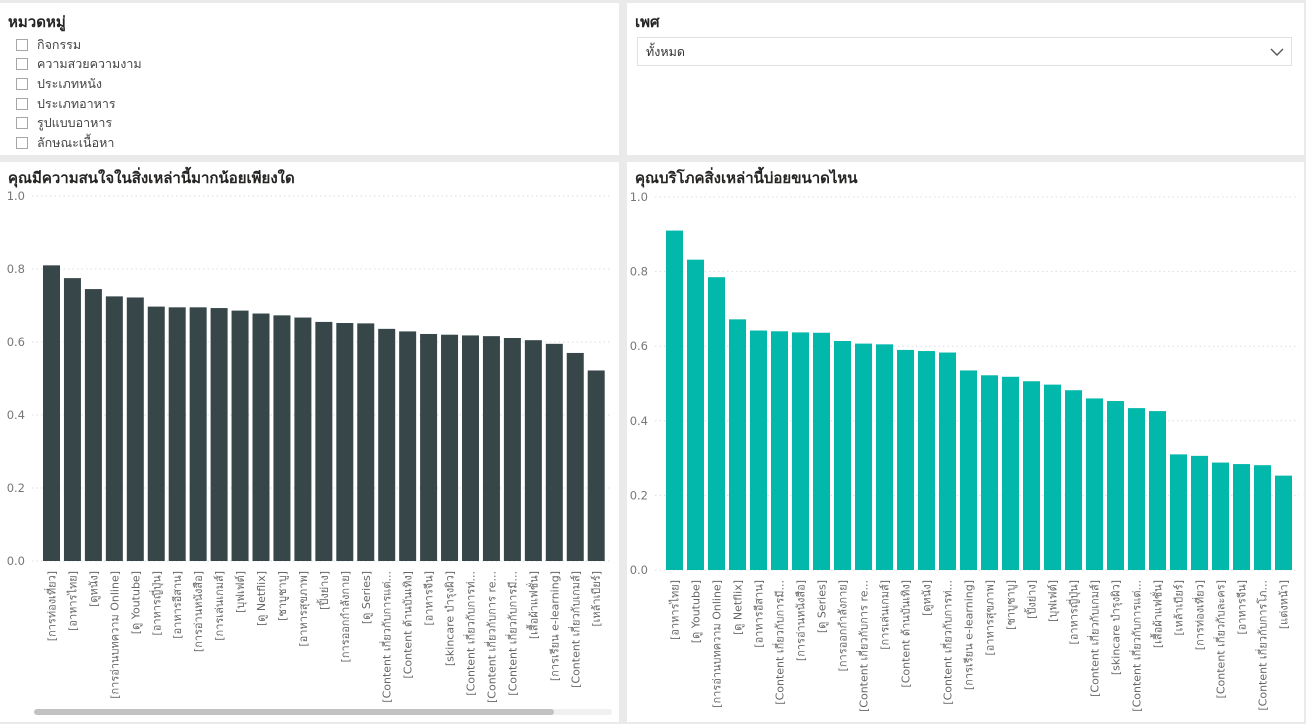 The image size is (1306, 724). Describe the element at coordinates (639, 272) in the screenshot. I see `y-tick-label: 0.8` at that location.